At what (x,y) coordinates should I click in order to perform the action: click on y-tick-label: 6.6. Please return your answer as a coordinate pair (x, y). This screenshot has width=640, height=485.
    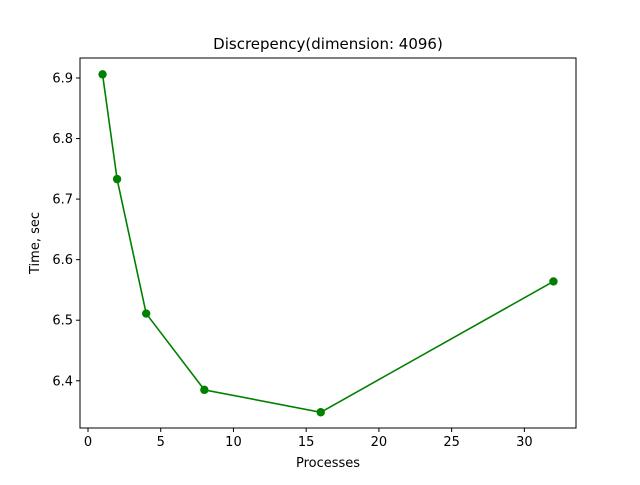
    Looking at the image, I should click on (62, 260).